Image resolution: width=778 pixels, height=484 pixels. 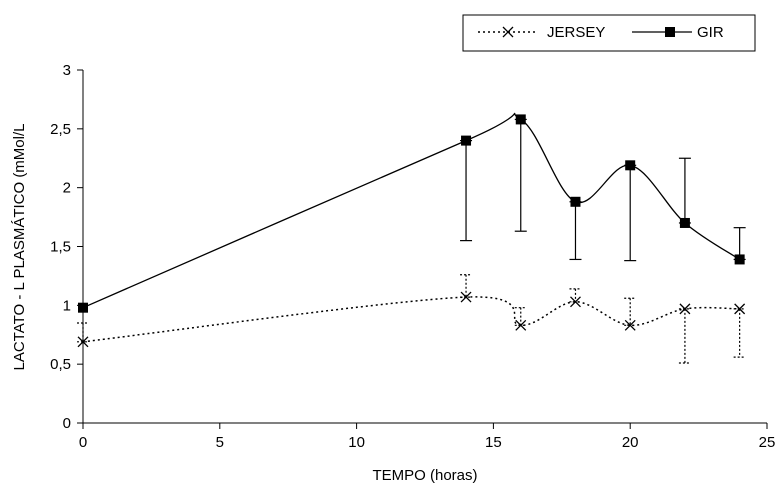 What do you see at coordinates (427, 437) in the screenshot?
I see `x-ticks: 0 5 10 15 20 25` at bounding box center [427, 437].